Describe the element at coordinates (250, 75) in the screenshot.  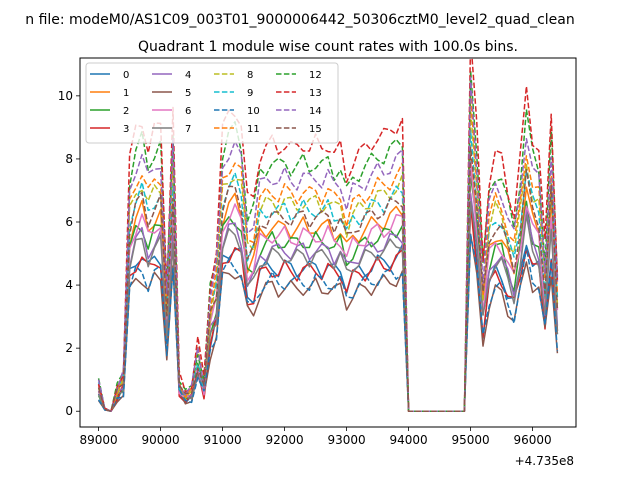
I see `legend-label-8: 8` at that location.